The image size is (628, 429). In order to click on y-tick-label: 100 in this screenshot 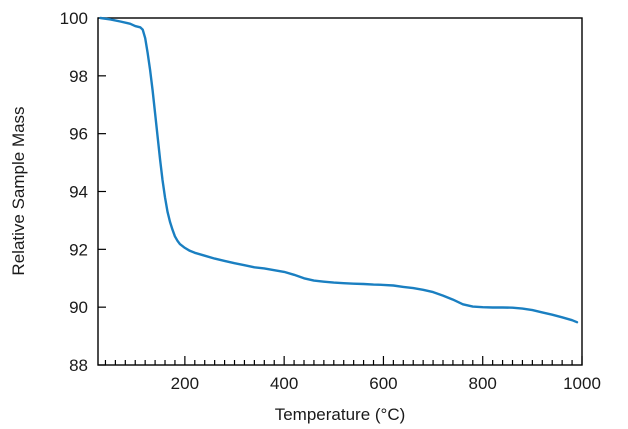, I will do `click(74, 18)`.